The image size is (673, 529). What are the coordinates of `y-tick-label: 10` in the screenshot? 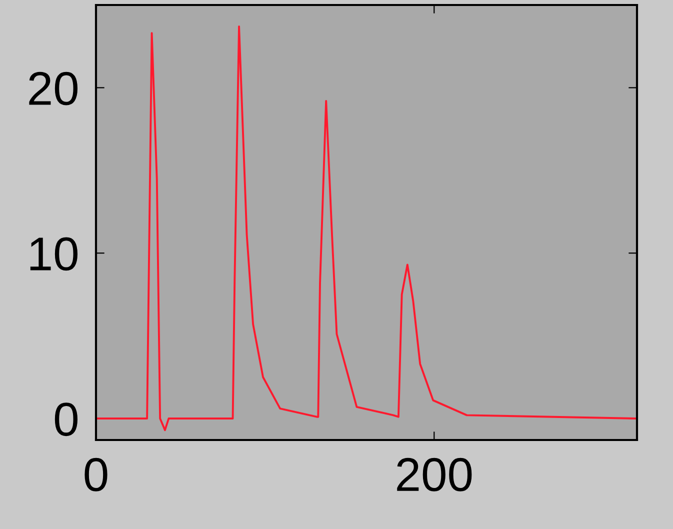 It's located at (54, 254).